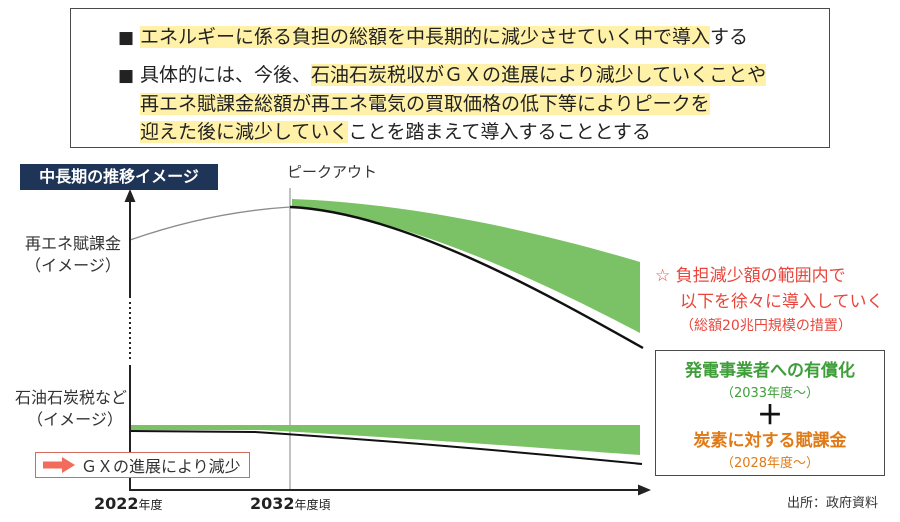 This screenshot has width=900, height=522. Describe the element at coordinates (766, 326) in the screenshot. I see `annotation-line-3: （総額20兆円規模の措置）` at that location.